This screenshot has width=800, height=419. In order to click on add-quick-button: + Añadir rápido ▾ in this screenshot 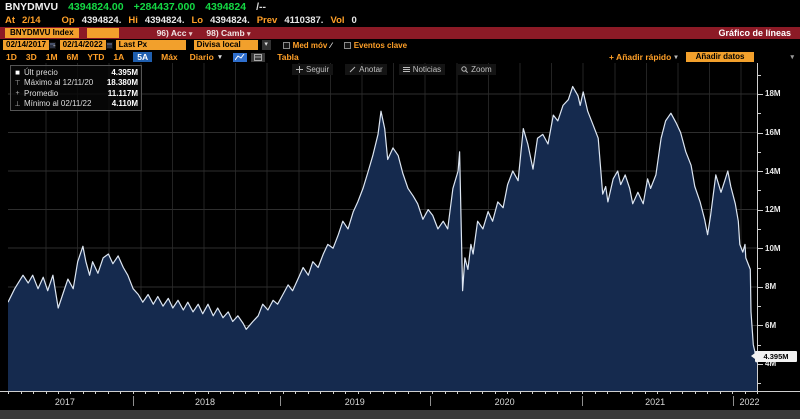, I will do `click(643, 57)`.